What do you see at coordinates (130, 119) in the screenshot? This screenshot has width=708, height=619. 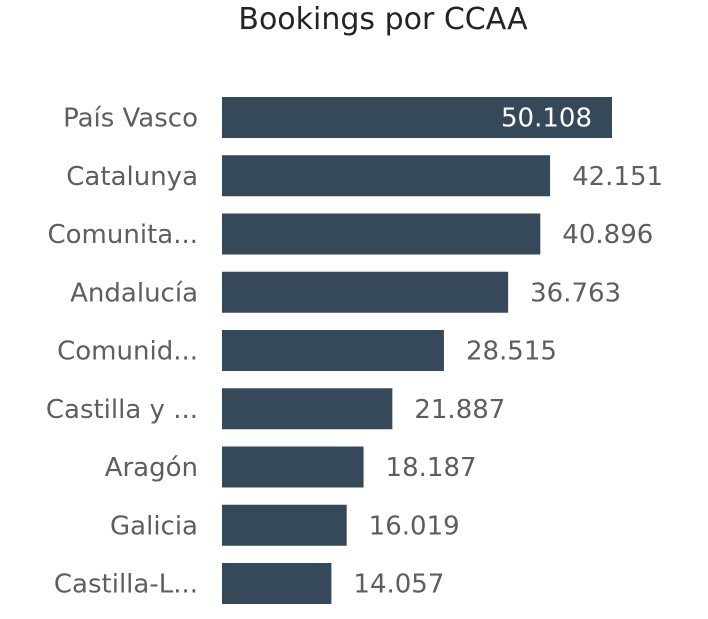 I see `category-label: País Vasco` at bounding box center [130, 119].